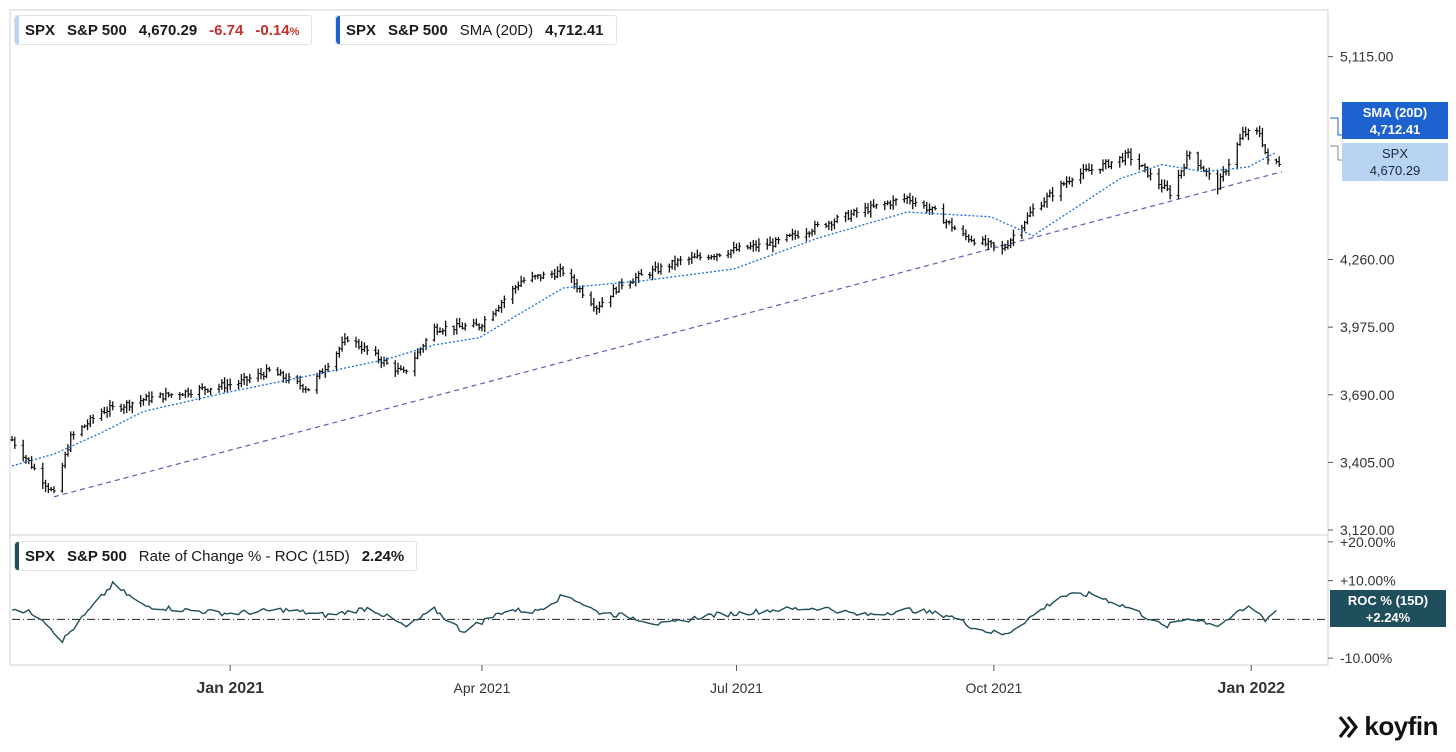 Image resolution: width=1456 pixels, height=752 pixels. Describe the element at coordinates (1336, 153) in the screenshot. I see `tag-connector-spx` at that location.